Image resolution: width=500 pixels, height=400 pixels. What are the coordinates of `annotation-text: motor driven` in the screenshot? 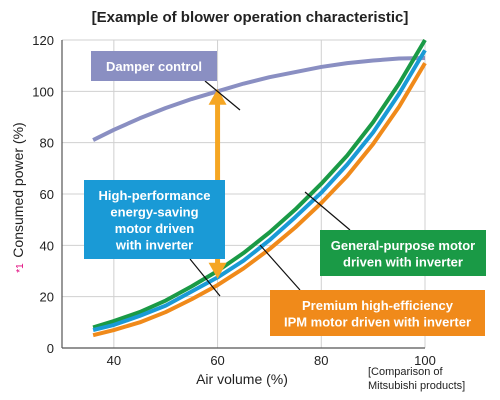 It's located at (155, 228).